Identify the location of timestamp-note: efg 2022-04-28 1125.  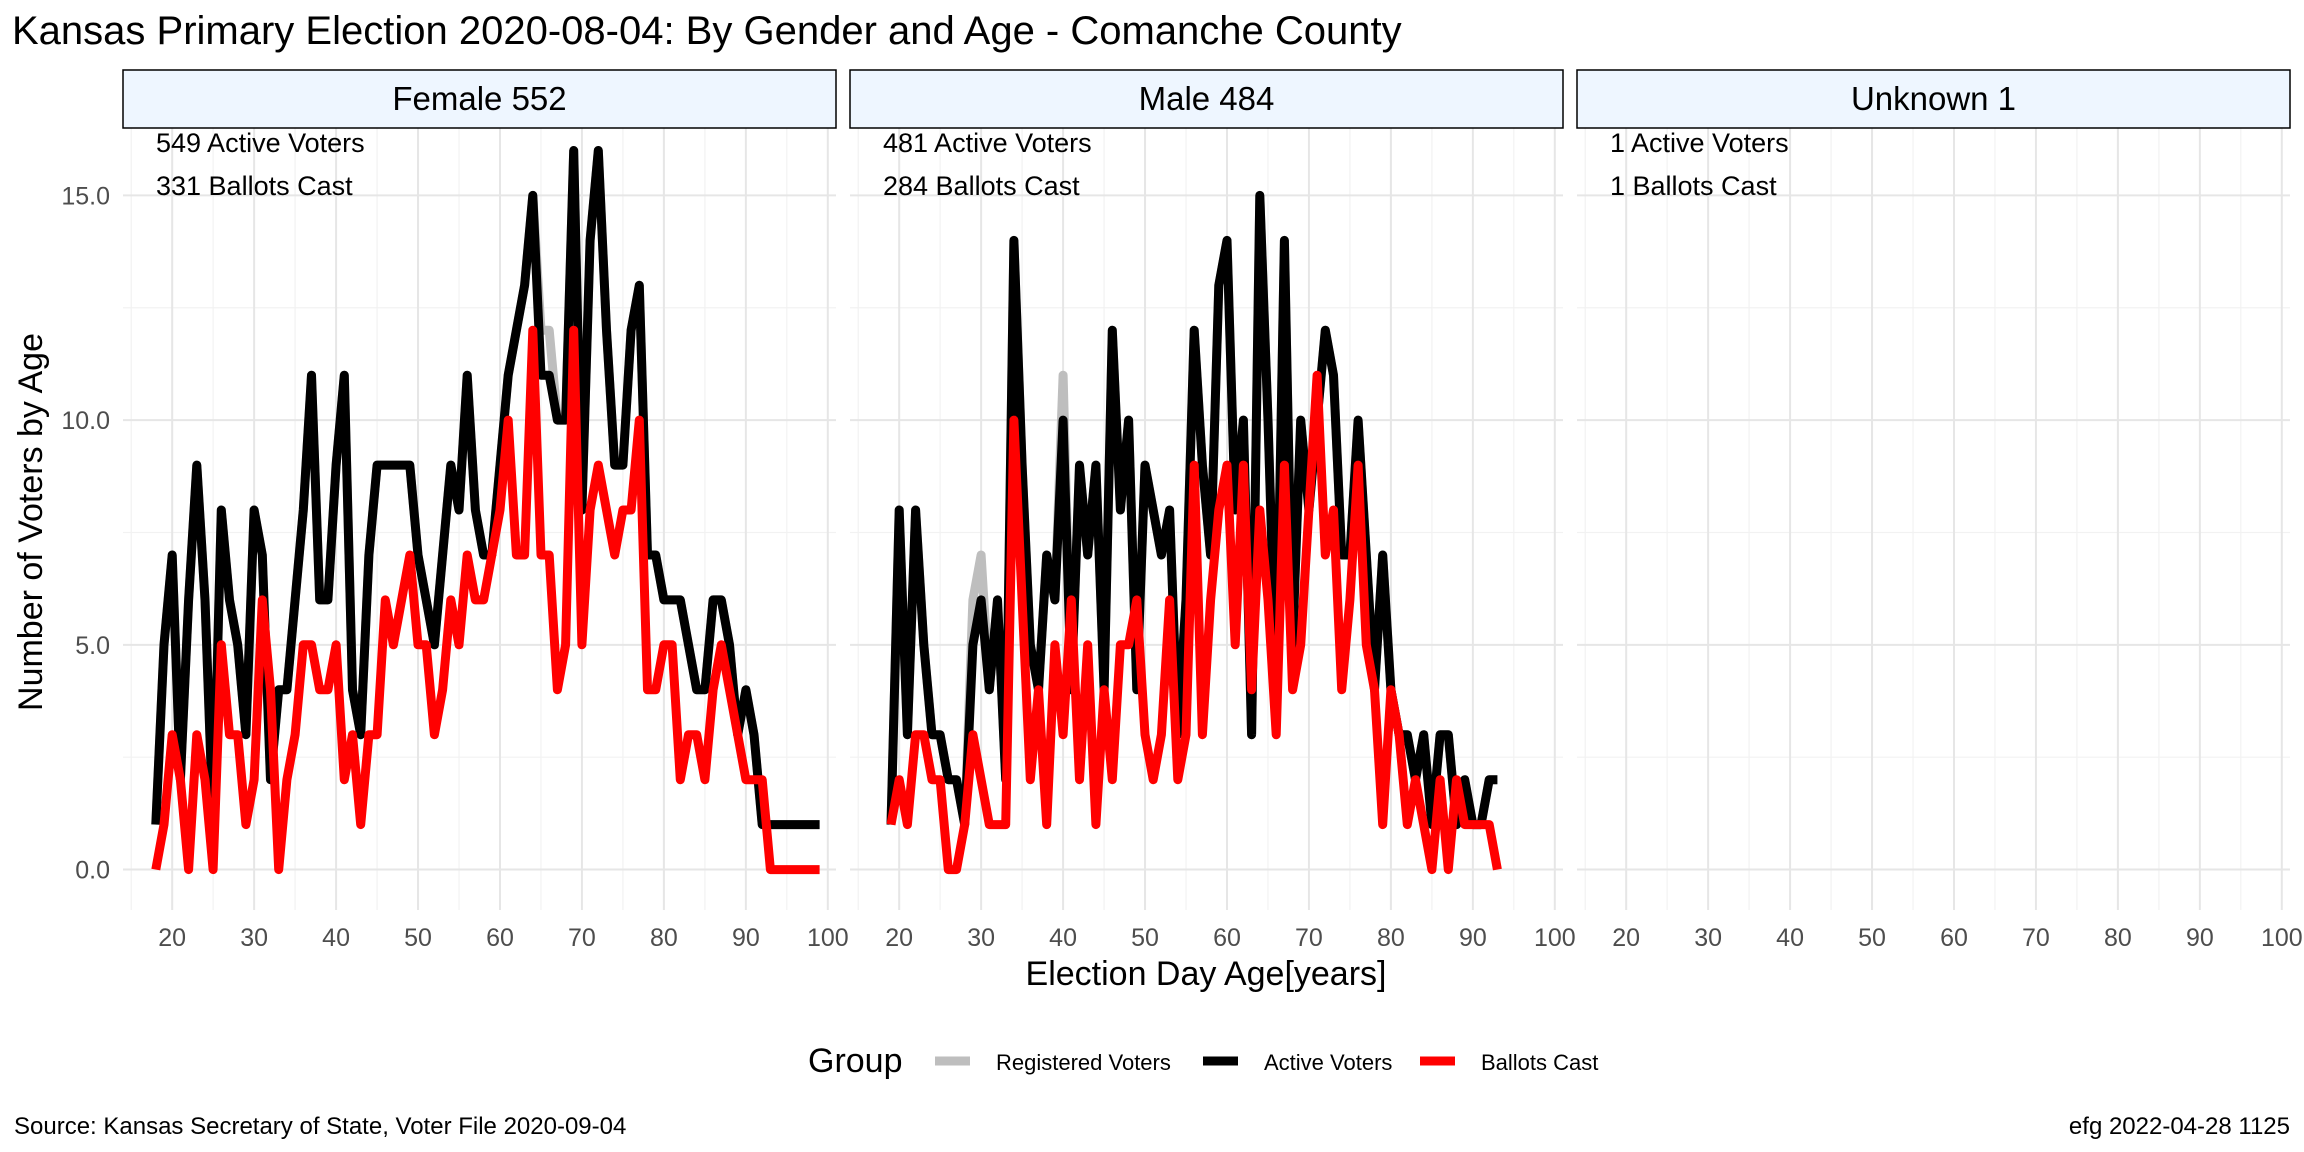
(2179, 1126).